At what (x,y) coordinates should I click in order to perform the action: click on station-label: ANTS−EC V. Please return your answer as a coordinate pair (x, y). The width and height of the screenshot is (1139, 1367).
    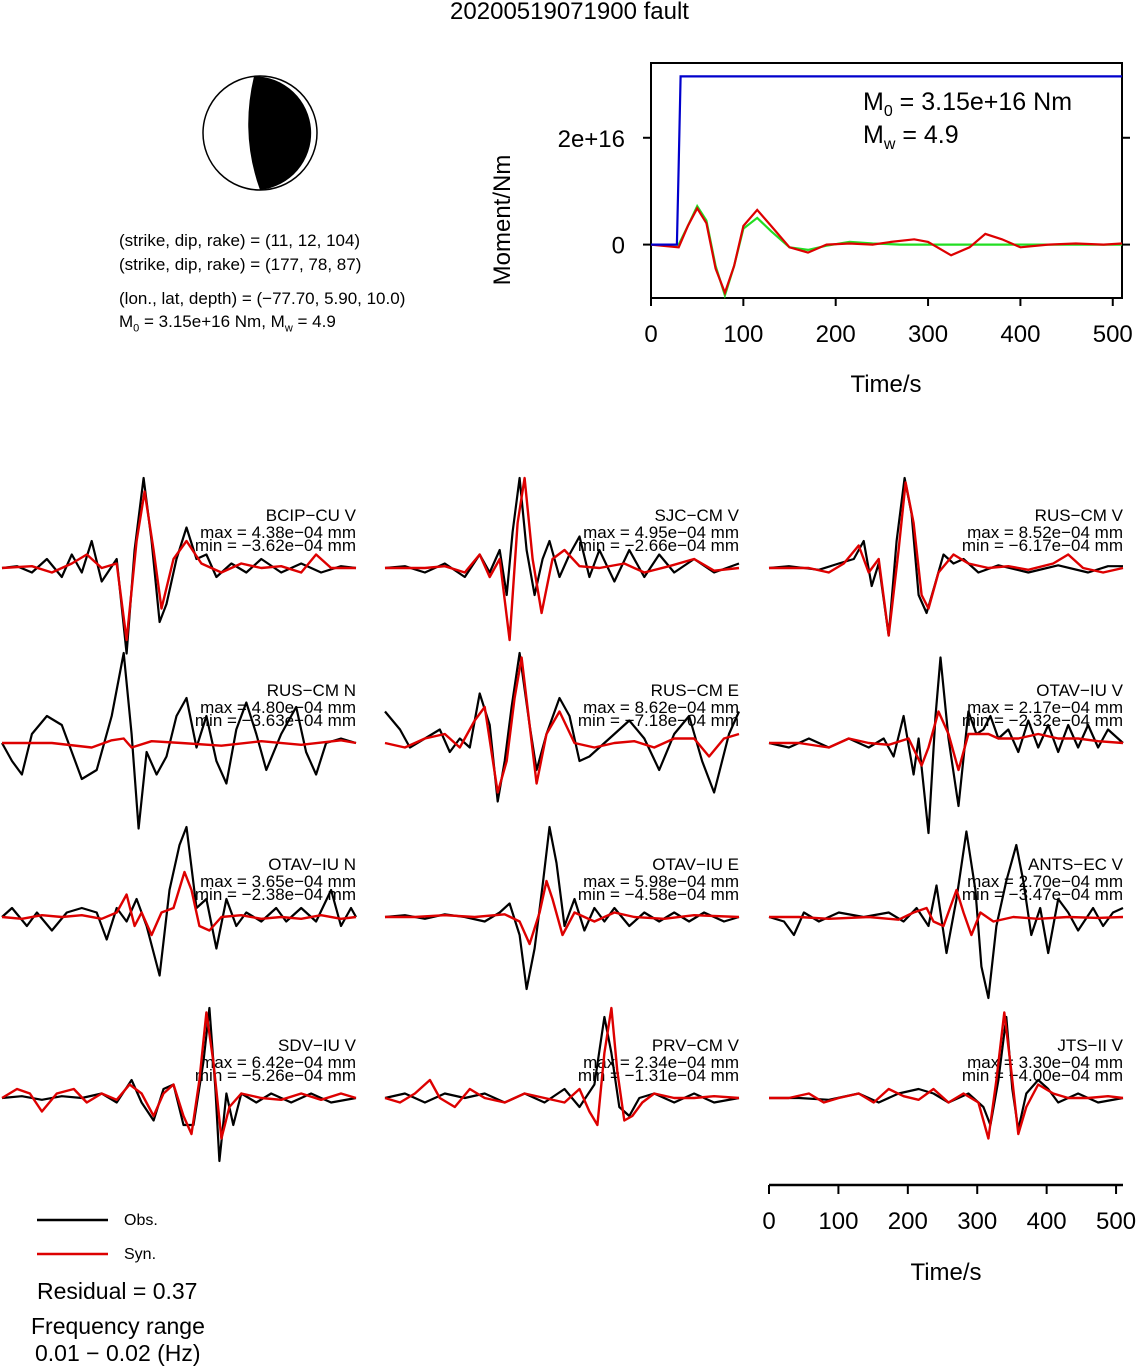
    Looking at the image, I should click on (1076, 864).